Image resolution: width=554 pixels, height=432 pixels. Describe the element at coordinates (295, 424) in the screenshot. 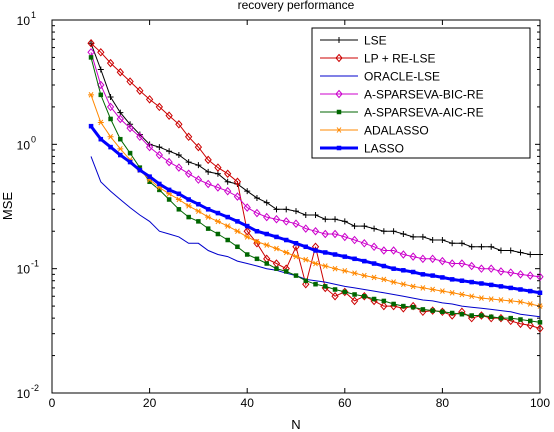

I see `x-axis-label: N` at that location.